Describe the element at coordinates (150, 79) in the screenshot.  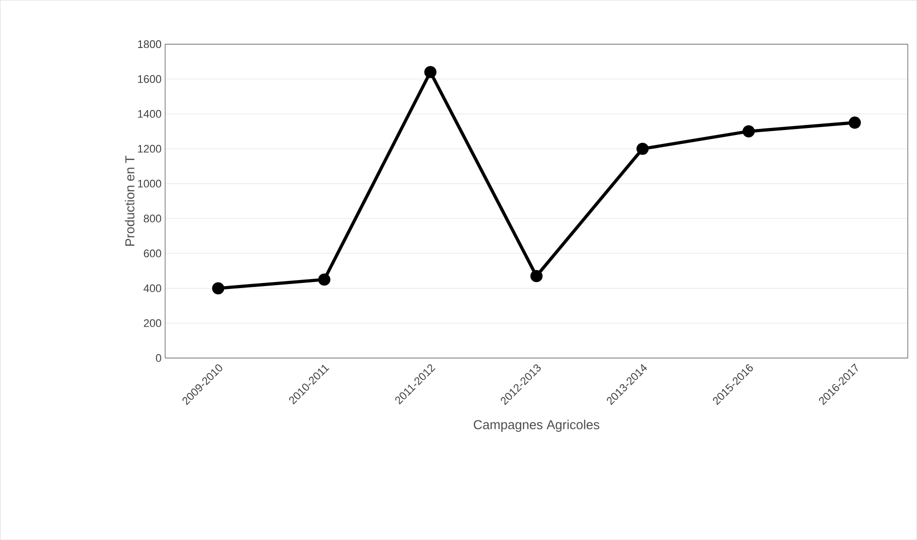
I see `y-tick-label: 1600` at that location.